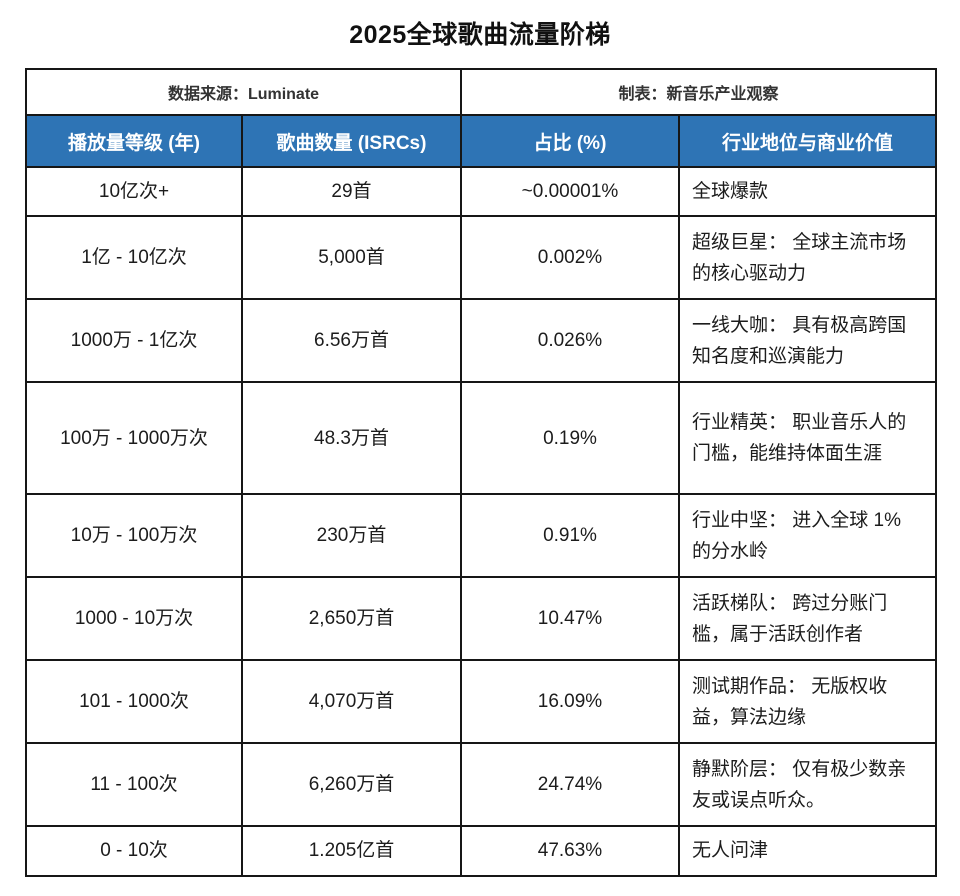  What do you see at coordinates (807, 438) in the screenshot?
I see `cell-status: 行业精英： 职业音乐人的门槛，能维持体面生涯` at bounding box center [807, 438].